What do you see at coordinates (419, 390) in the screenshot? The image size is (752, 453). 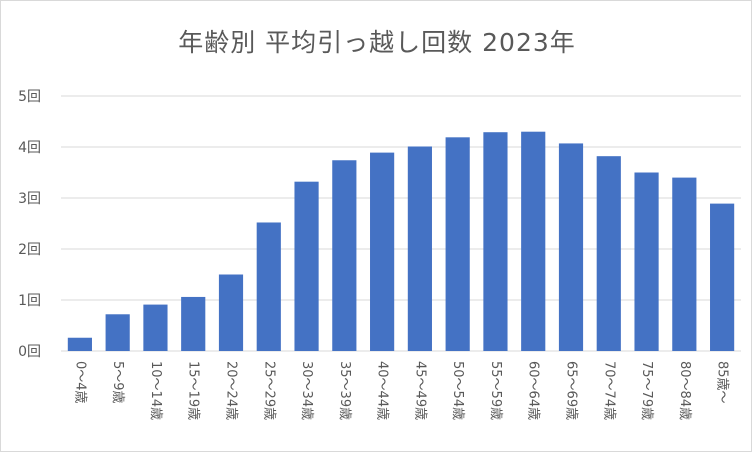 I see `x-tick-label-9: 45～49歳` at bounding box center [419, 390].